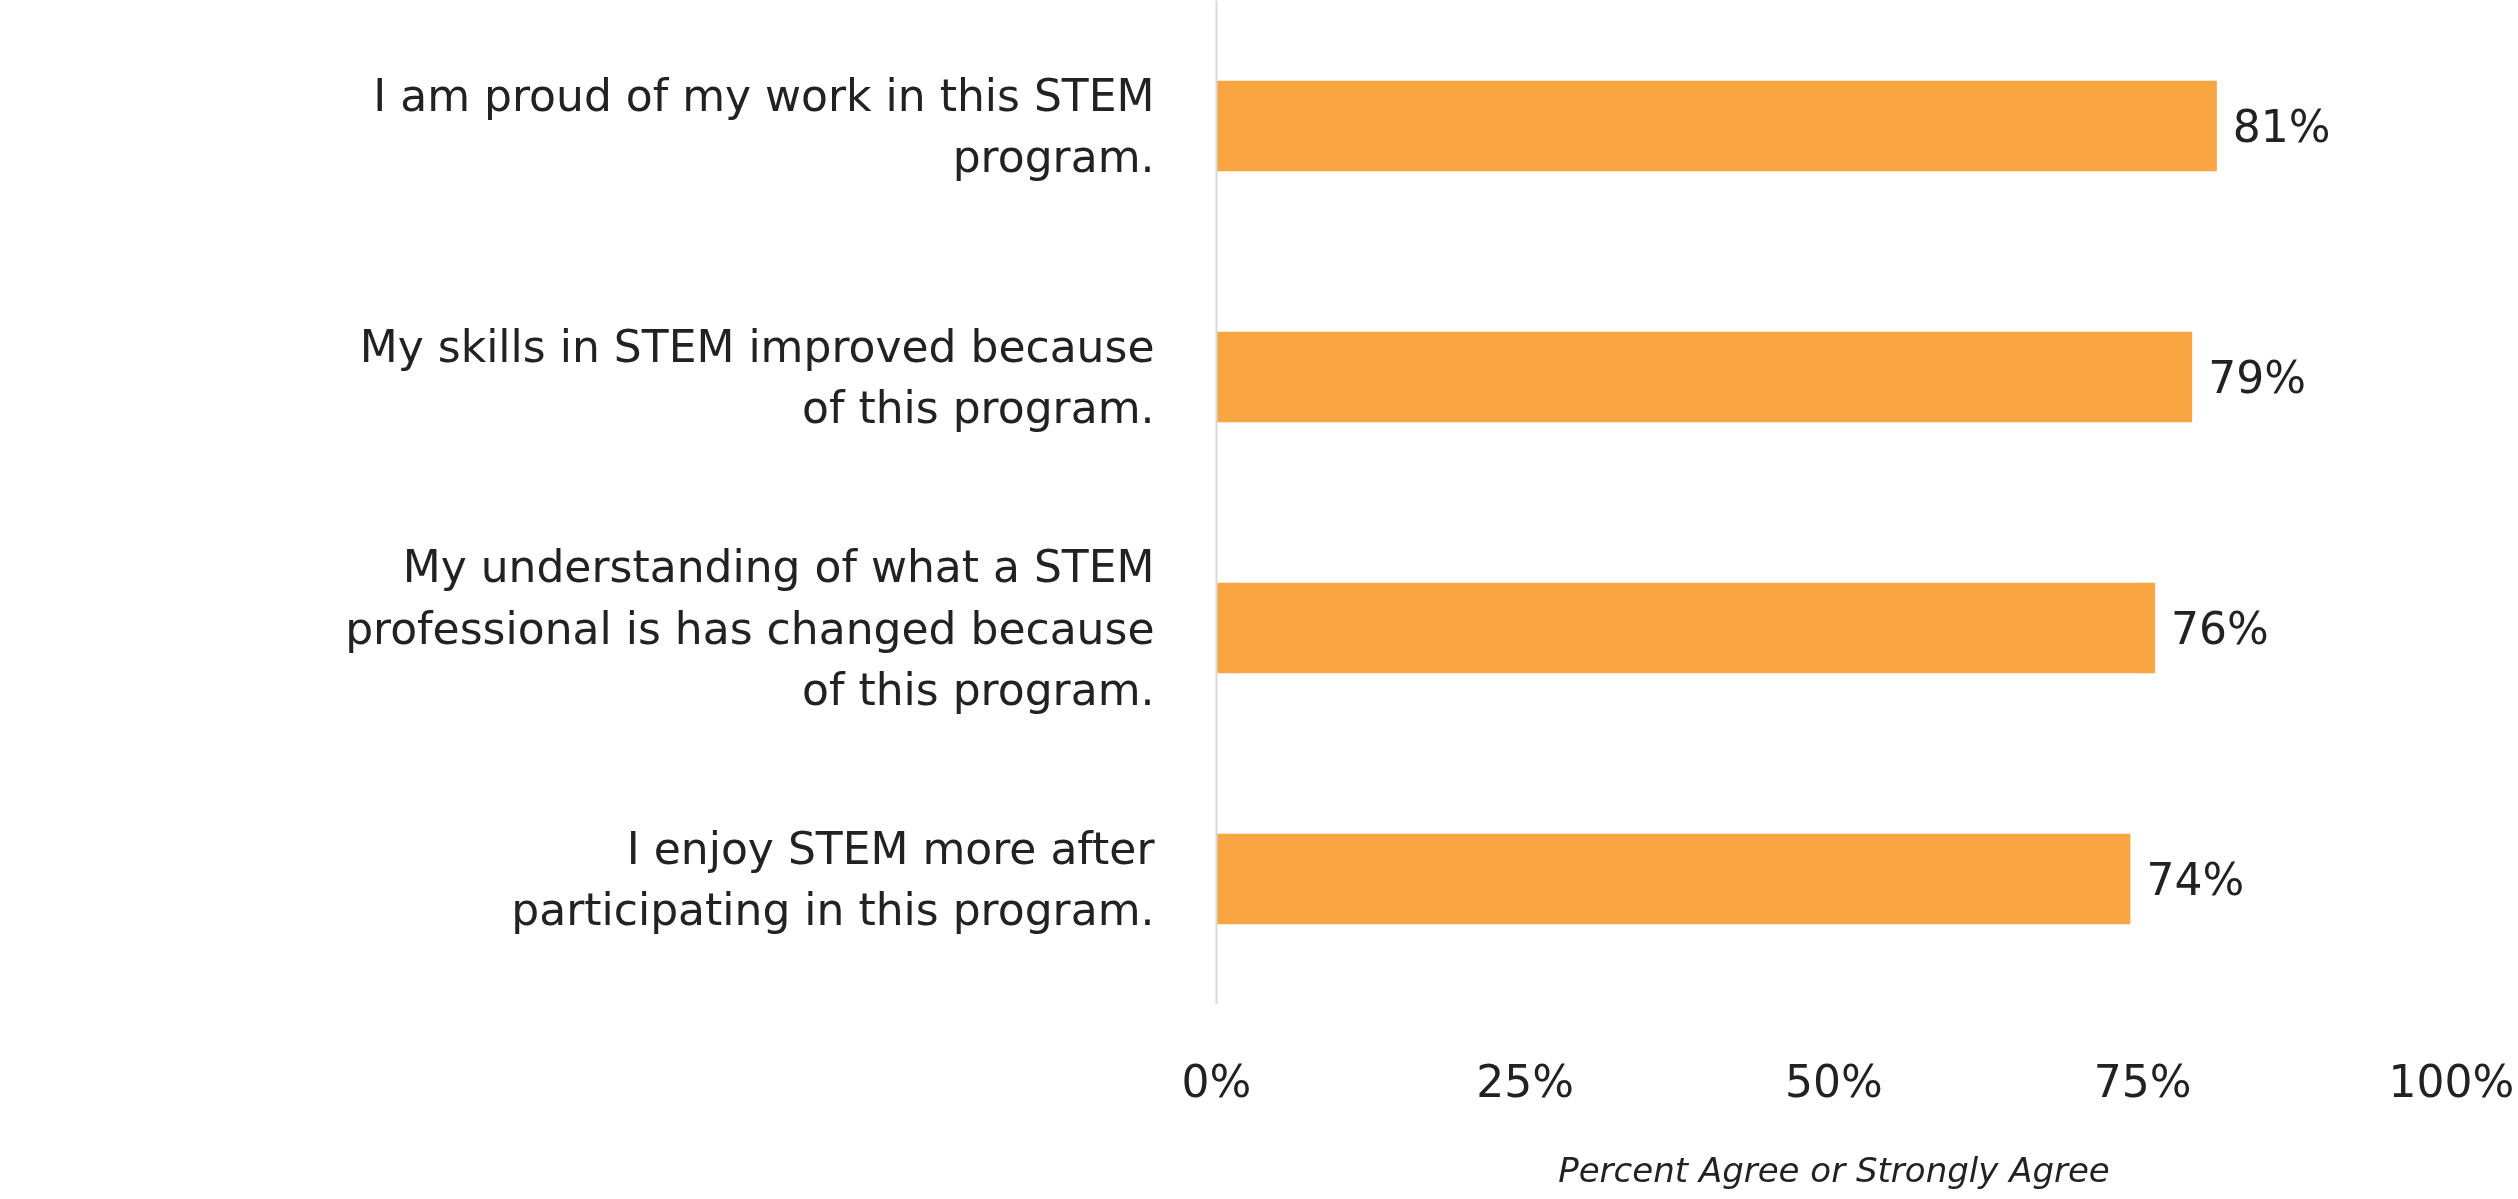 This screenshot has height=1199, width=2518. Describe the element at coordinates (1834, 1081) in the screenshot. I see `x-tick-label: 50%` at that location.